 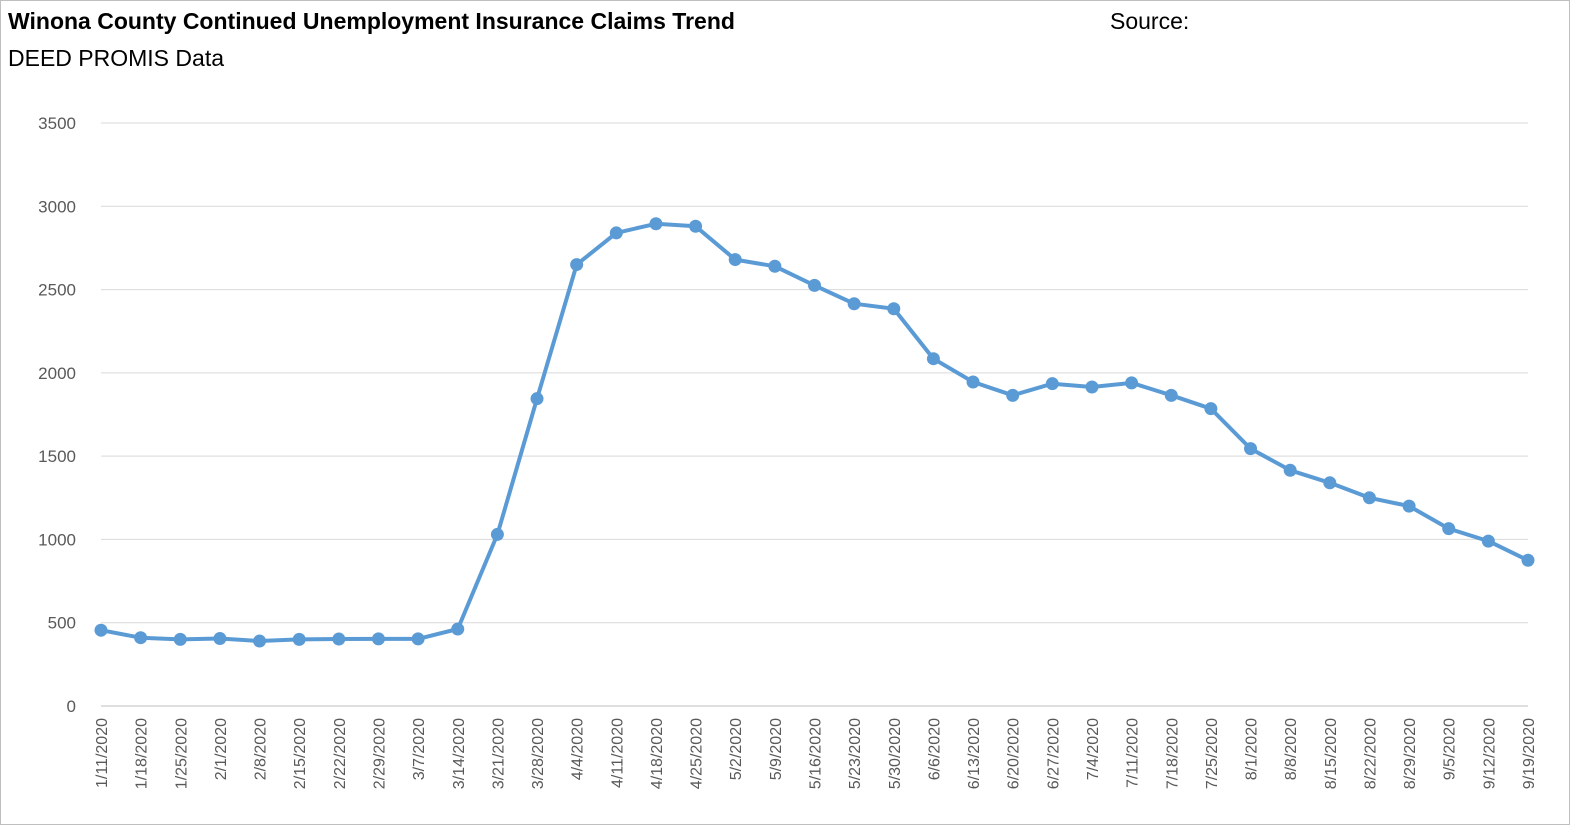 I want to click on y-tick-label: 3500, so click(x=57, y=123).